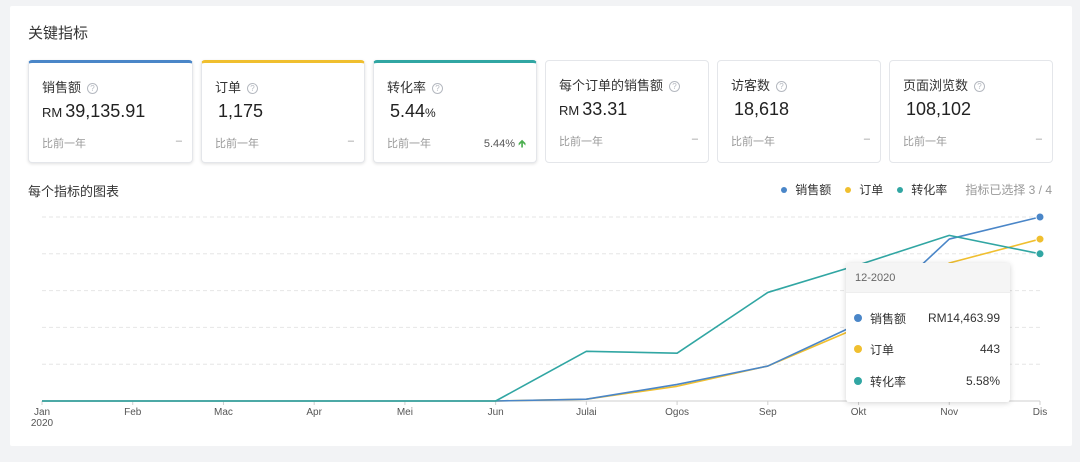 The height and width of the screenshot is (462, 1080). Describe the element at coordinates (74, 191) in the screenshot. I see `chart-title: 每个指标的图表` at that location.